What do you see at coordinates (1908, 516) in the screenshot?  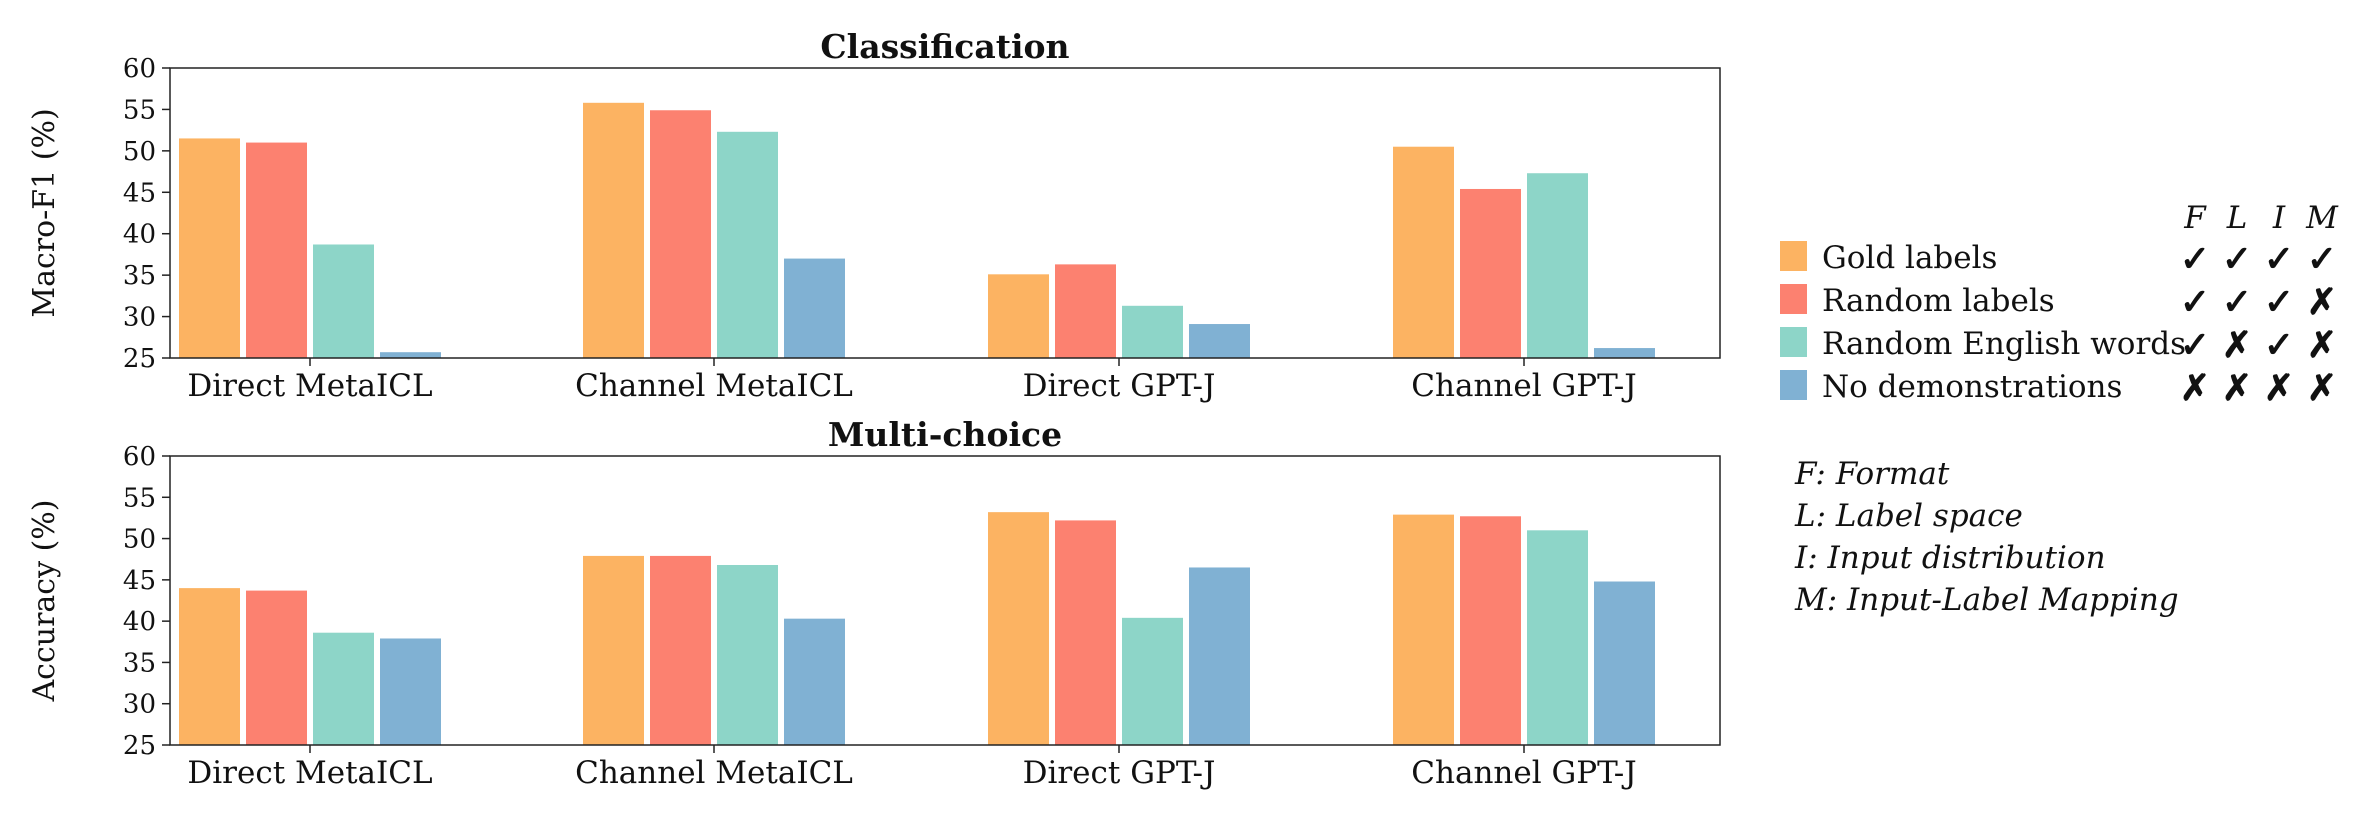 I see `legend-definition: L: Label space` at bounding box center [1908, 516].